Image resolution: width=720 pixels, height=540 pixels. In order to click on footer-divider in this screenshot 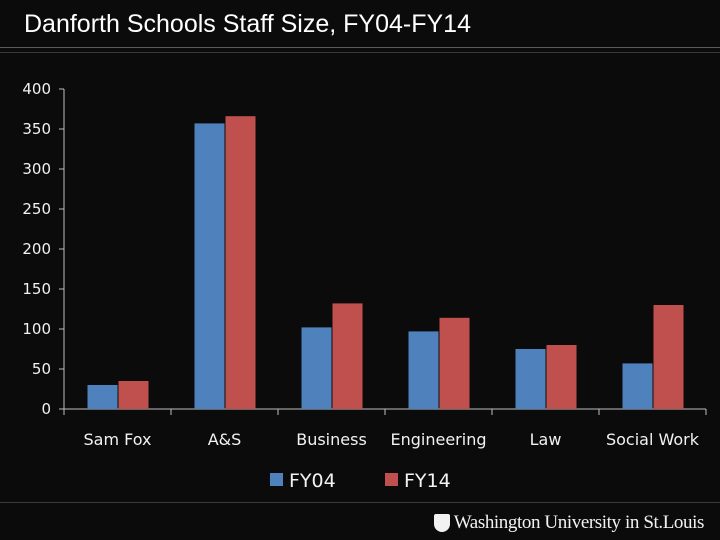, I will do `click(360, 502)`.